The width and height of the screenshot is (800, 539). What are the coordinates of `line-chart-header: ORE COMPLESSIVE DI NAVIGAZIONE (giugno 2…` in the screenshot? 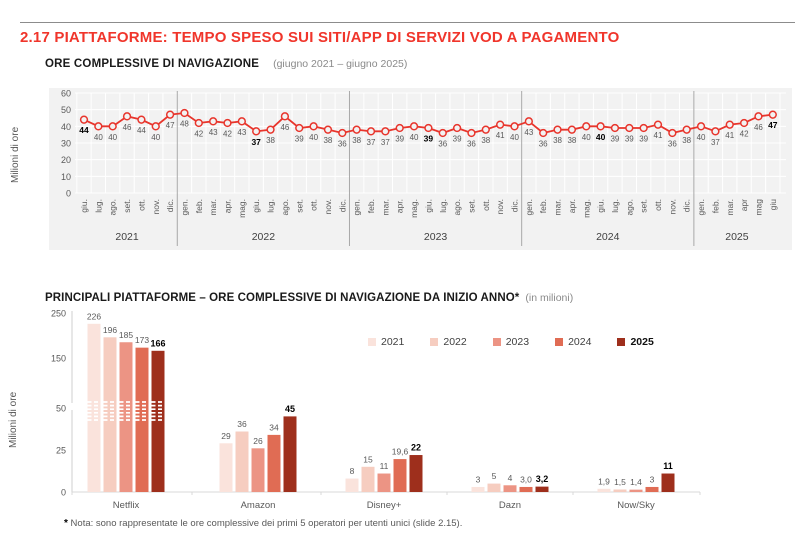 It's located at (226, 64).